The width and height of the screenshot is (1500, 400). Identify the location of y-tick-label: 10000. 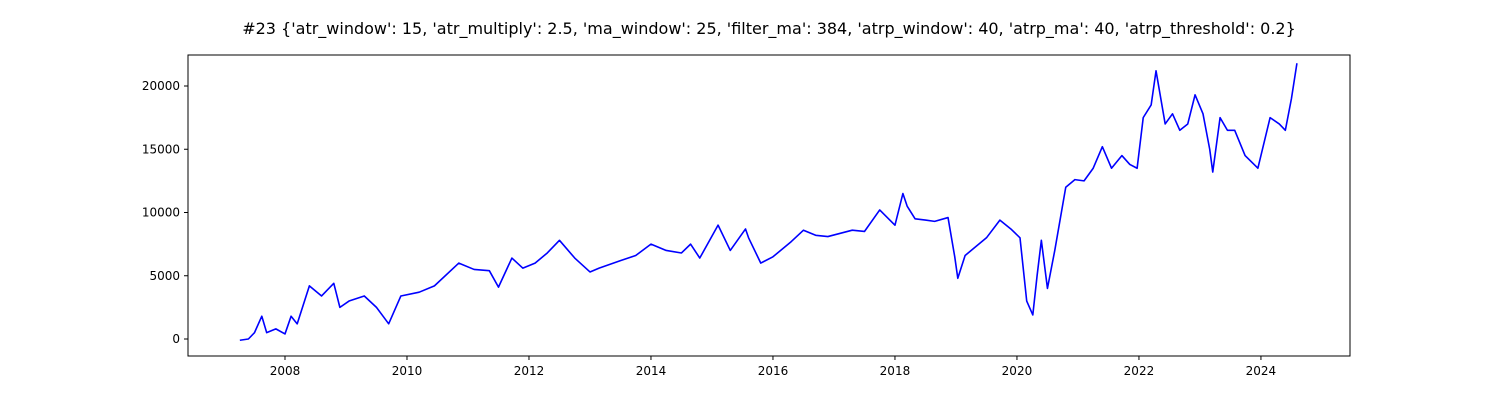
(161, 213).